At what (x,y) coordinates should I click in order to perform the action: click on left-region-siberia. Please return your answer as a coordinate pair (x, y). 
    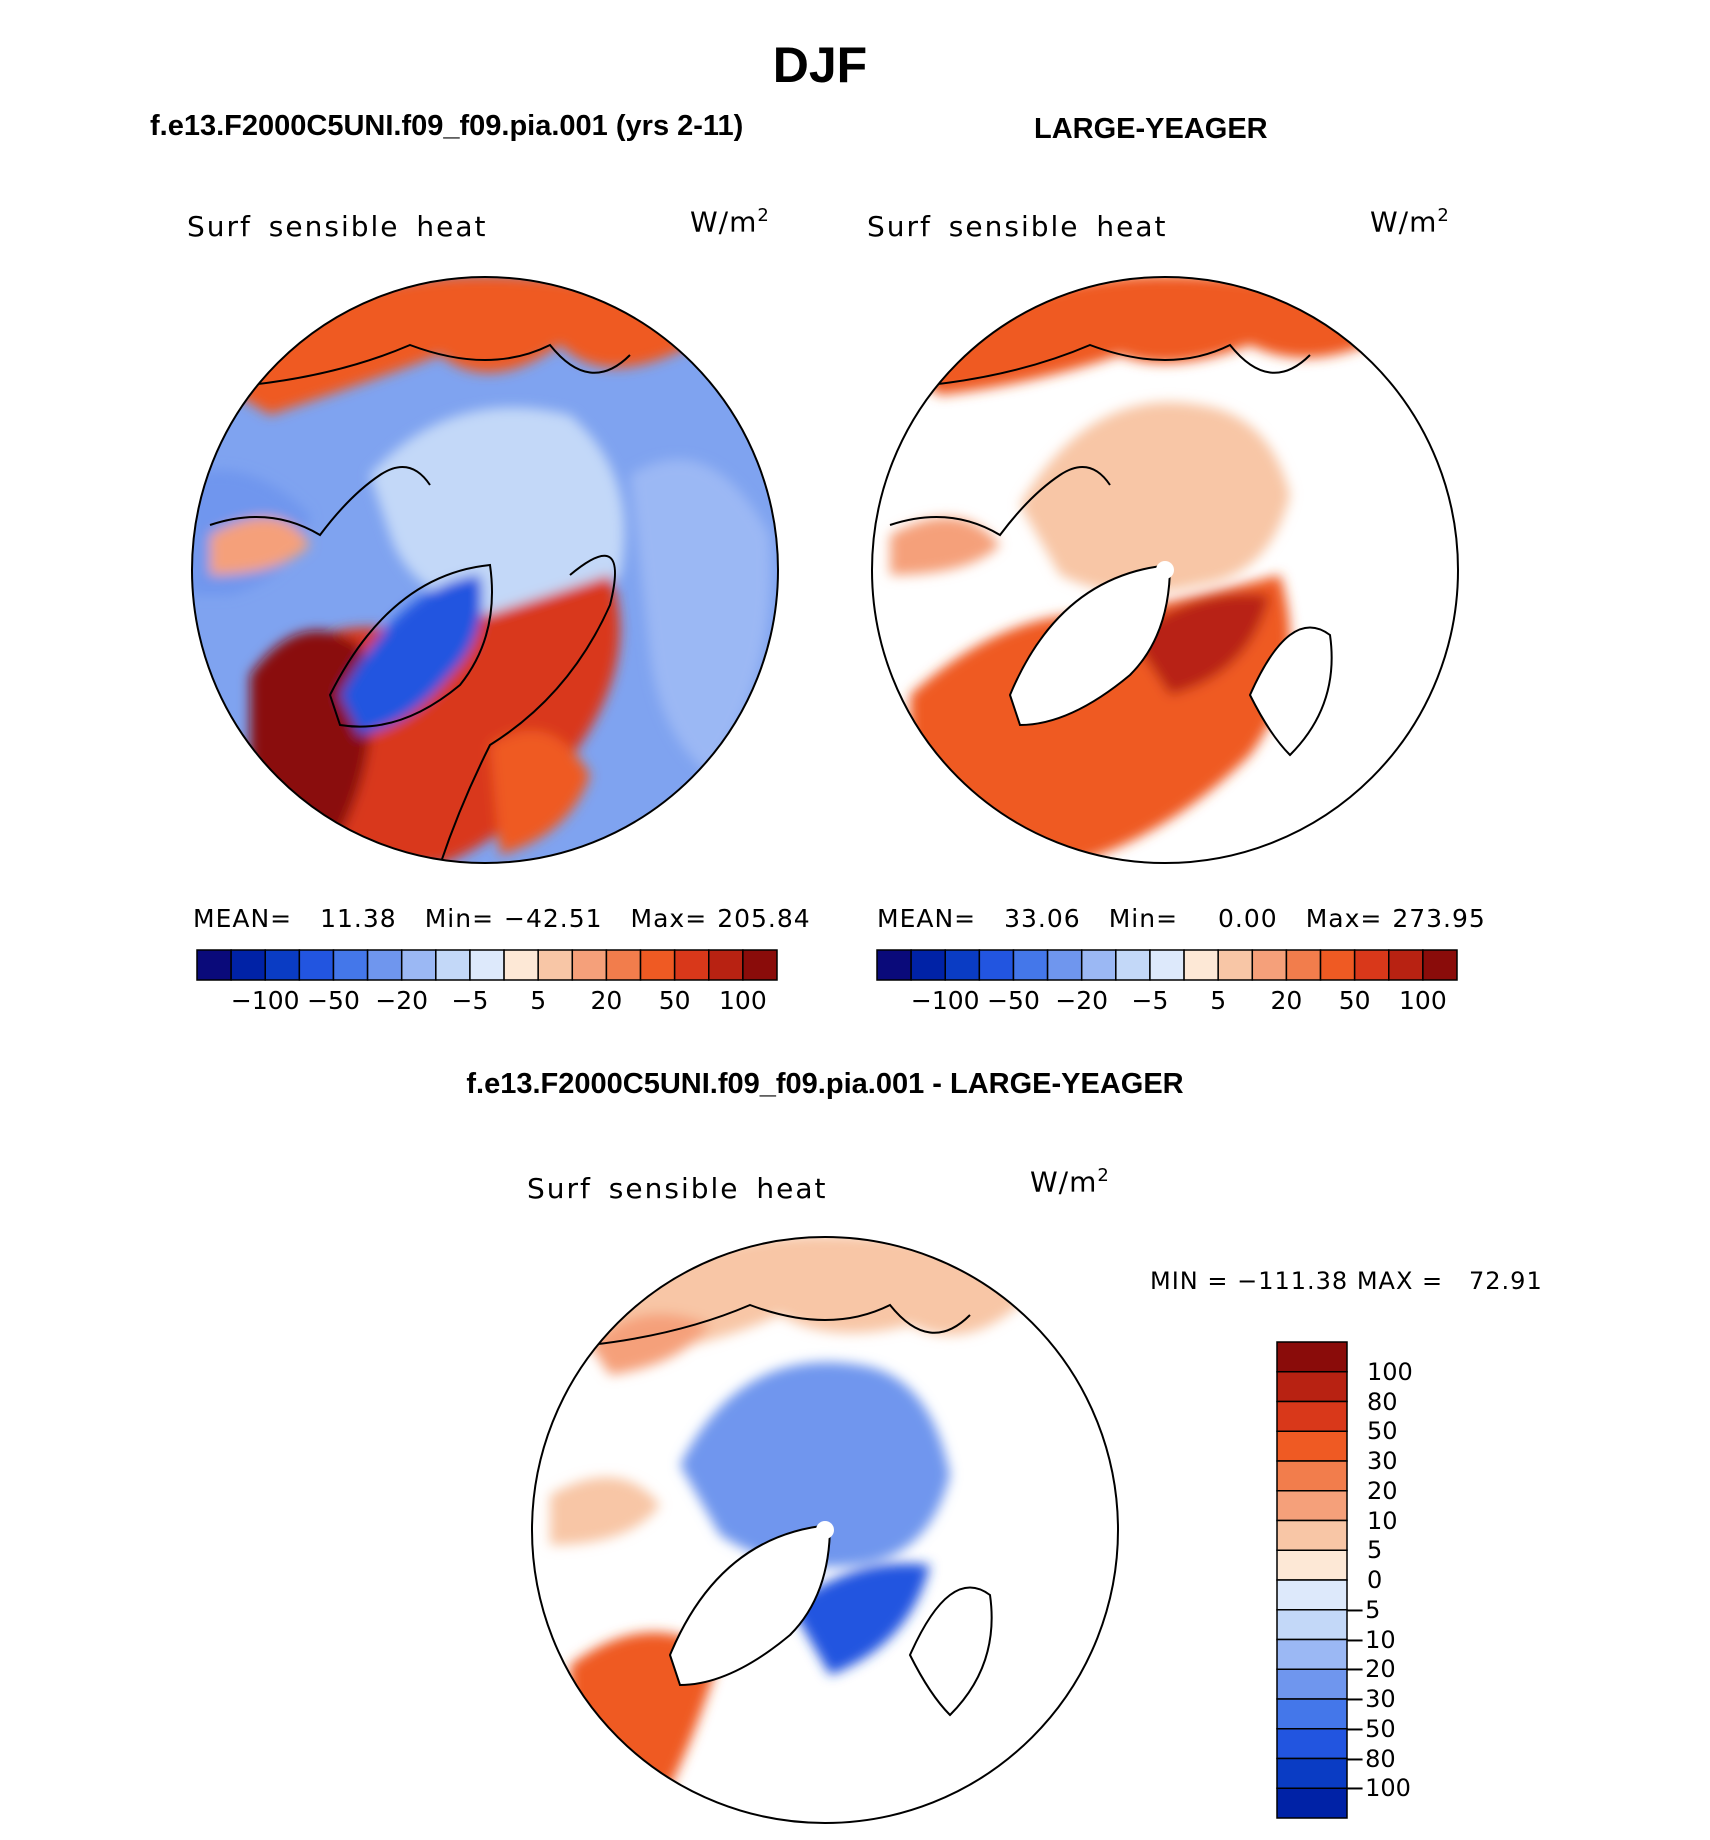
    Looking at the image, I should click on (701, 617).